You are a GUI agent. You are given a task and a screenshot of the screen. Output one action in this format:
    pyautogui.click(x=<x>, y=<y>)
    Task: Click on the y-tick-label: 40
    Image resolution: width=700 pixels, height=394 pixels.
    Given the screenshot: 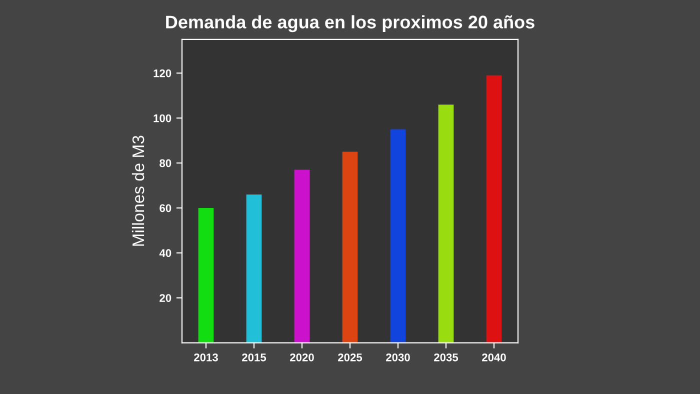 What is the action you would take?
    pyautogui.click(x=165, y=253)
    